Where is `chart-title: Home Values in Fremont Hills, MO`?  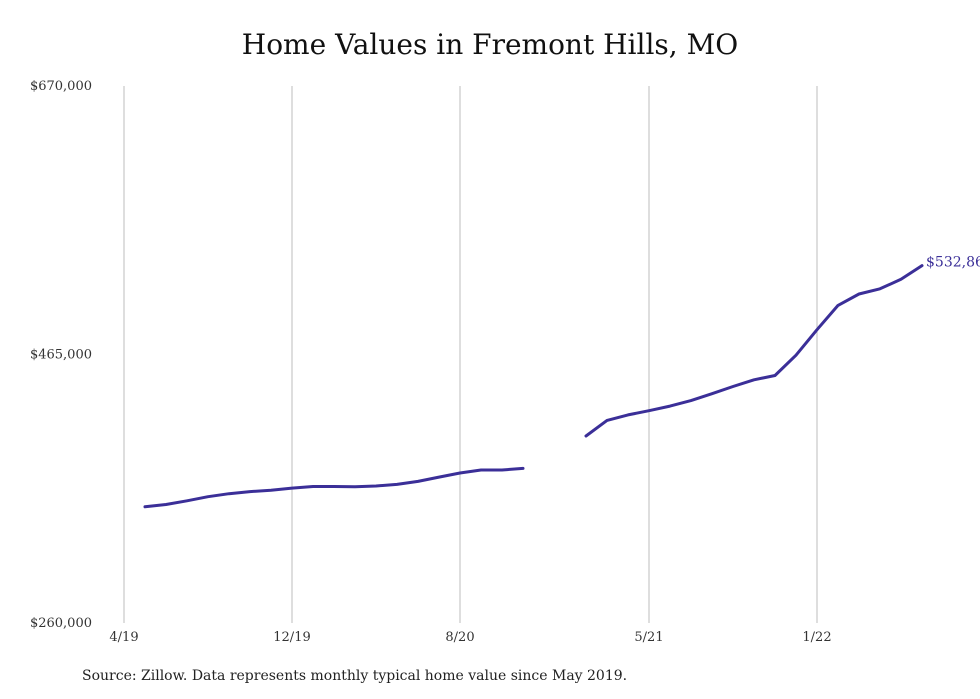 chart-title: Home Values in Fremont Hills, MO is located at coordinates (490, 44).